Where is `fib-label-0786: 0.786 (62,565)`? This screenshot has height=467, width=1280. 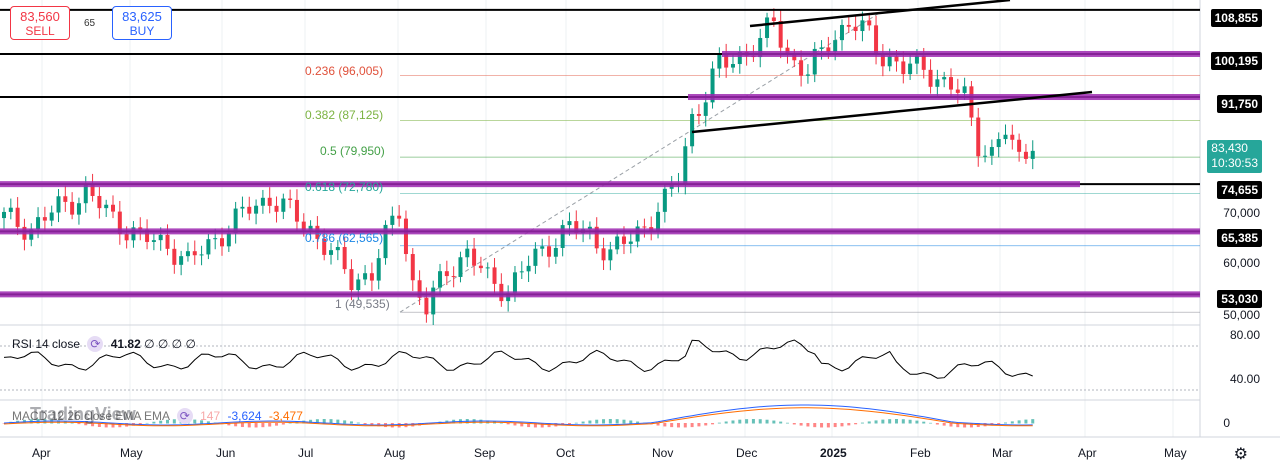 fib-label-0786: 0.786 (62,565) is located at coordinates (344, 238).